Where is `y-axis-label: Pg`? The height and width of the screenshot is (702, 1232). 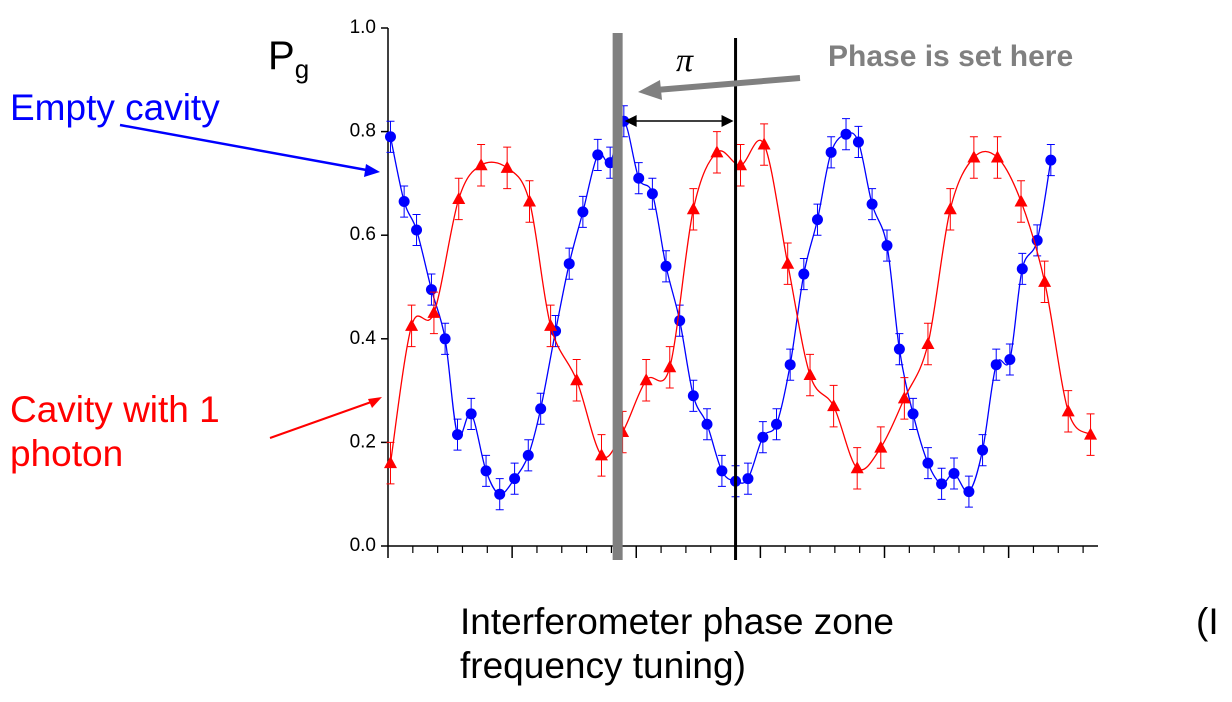 y-axis-label: Pg is located at coordinates (288, 59).